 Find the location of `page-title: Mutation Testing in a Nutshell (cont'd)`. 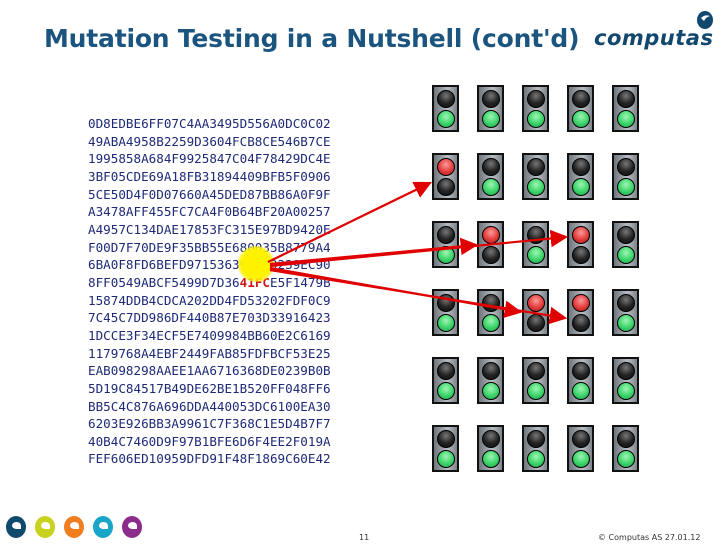

page-title: Mutation Testing in a Nutshell (cont'd) is located at coordinates (312, 38).